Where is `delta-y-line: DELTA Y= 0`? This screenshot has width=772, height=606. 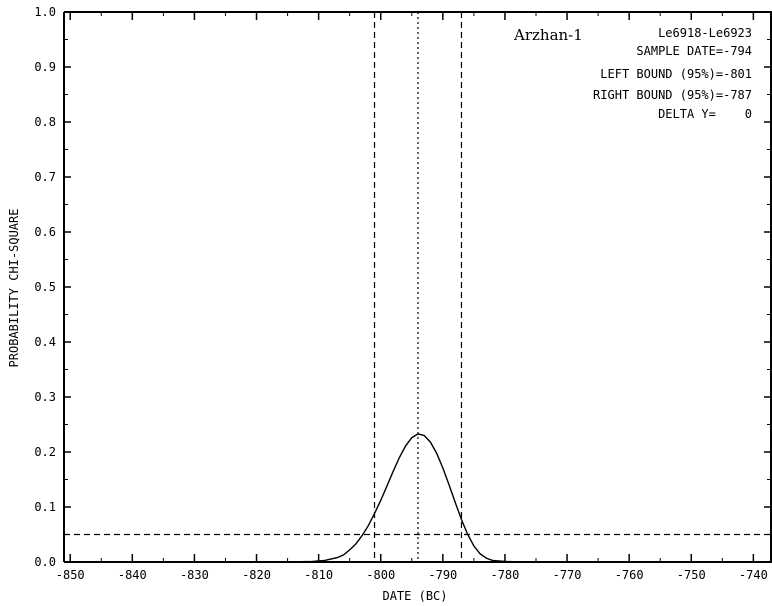
delta-y-line: DELTA Y= 0 is located at coordinates (705, 114).